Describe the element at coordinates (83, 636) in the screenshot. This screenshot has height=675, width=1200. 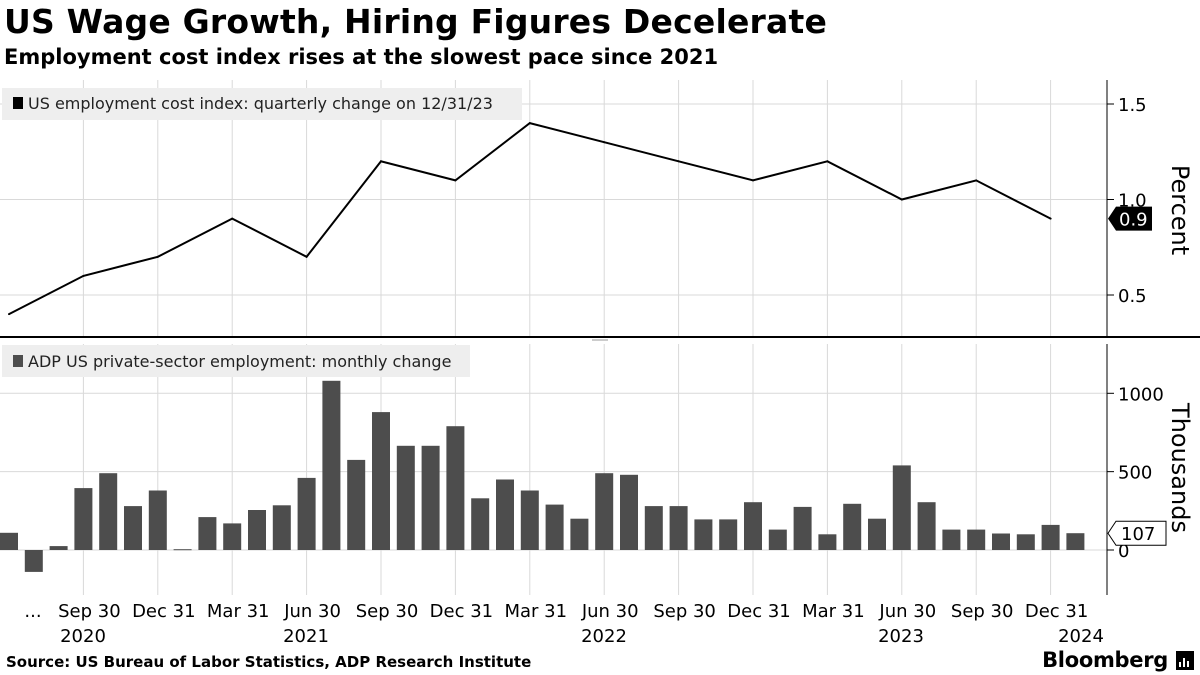
I see `x-year-label: 2020` at that location.